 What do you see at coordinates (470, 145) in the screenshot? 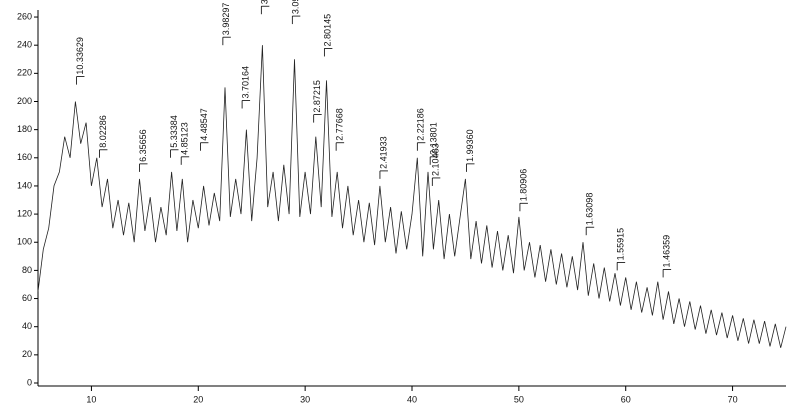
I see `peak-label: 1.99360` at bounding box center [470, 145].